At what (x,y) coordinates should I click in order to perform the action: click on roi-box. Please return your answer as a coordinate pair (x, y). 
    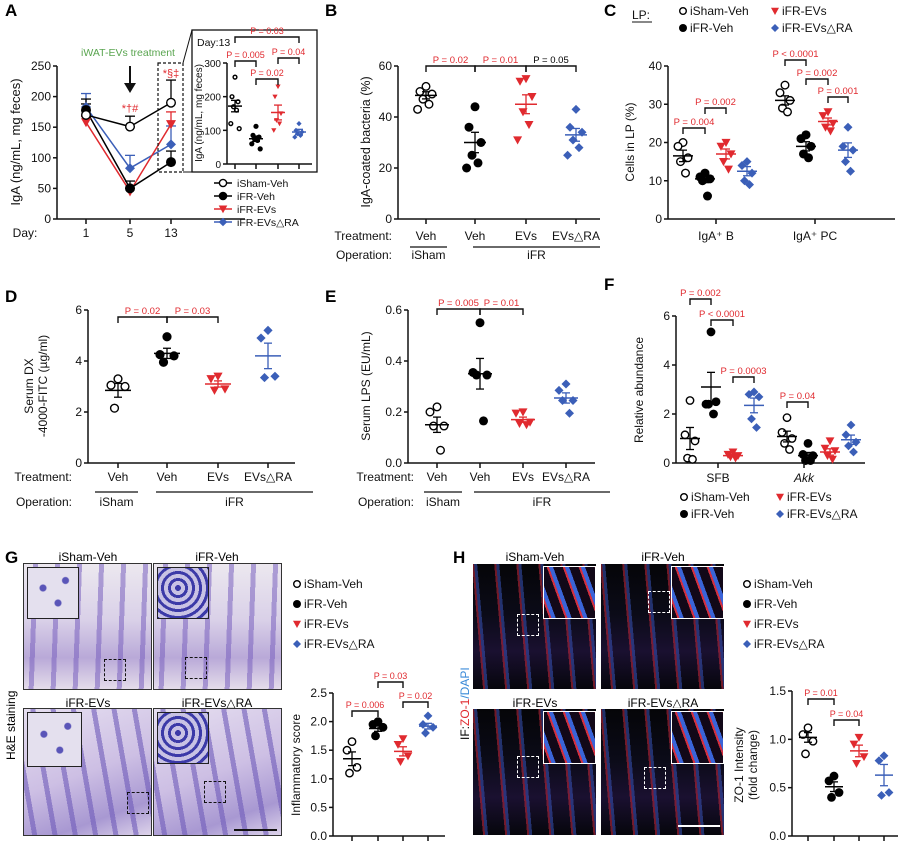
    Looking at the image, I should click on (528, 625).